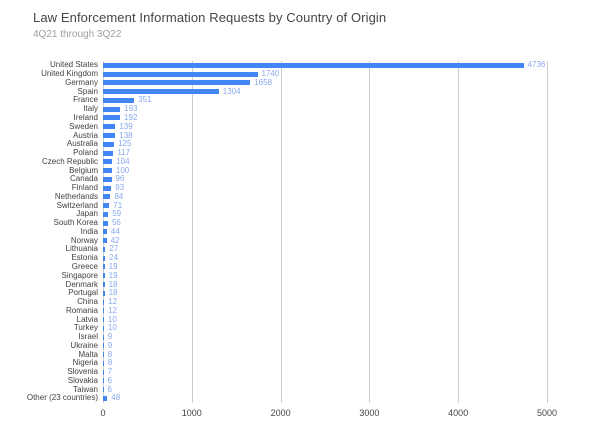 This screenshot has height=443, width=600. Describe the element at coordinates (116, 223) in the screenshot. I see `value-label: 56` at that location.